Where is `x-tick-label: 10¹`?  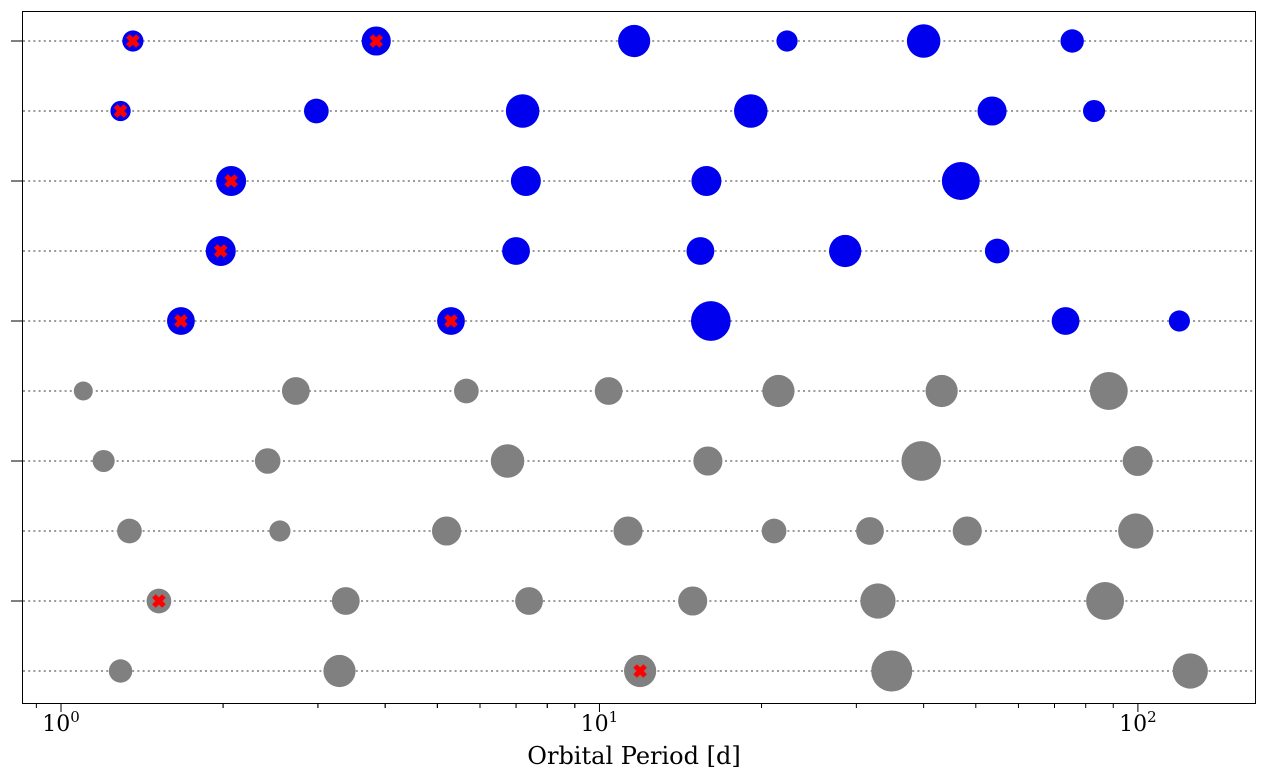 x-tick-label: 10¹ is located at coordinates (600, 722).